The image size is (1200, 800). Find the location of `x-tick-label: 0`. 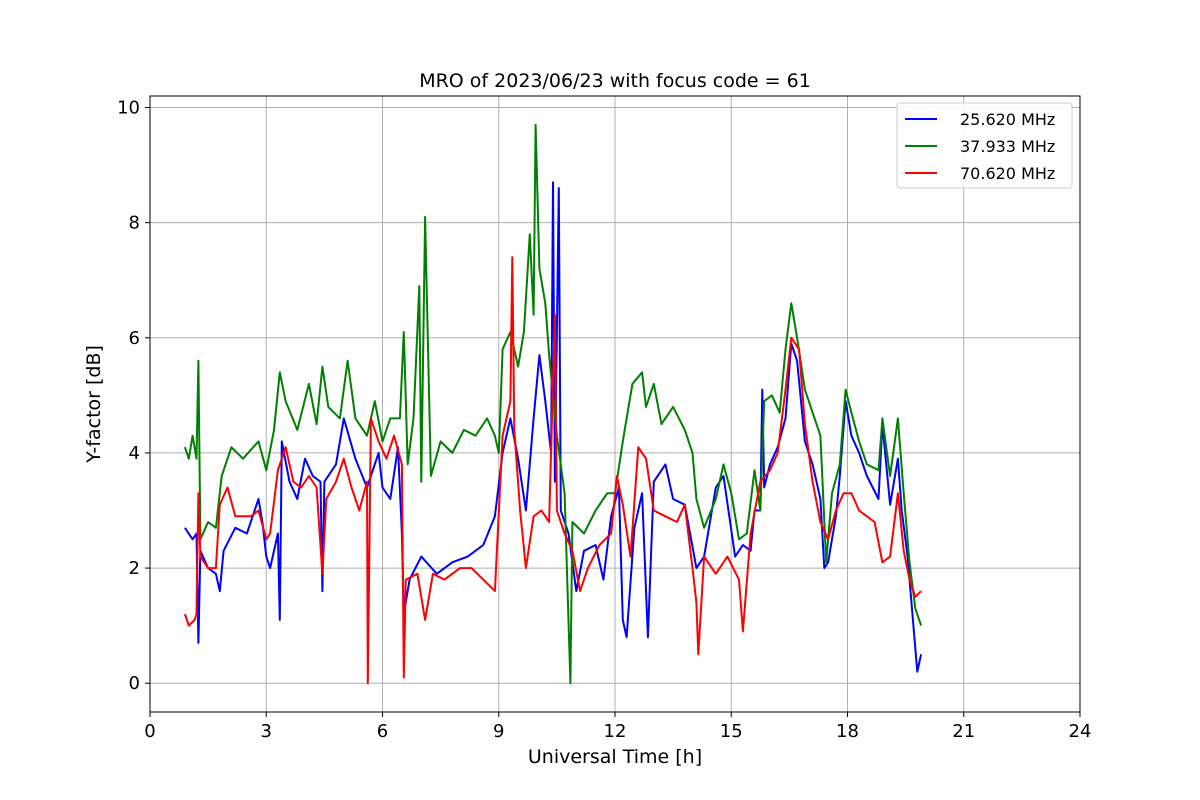

x-tick-label: 0 is located at coordinates (149, 731).